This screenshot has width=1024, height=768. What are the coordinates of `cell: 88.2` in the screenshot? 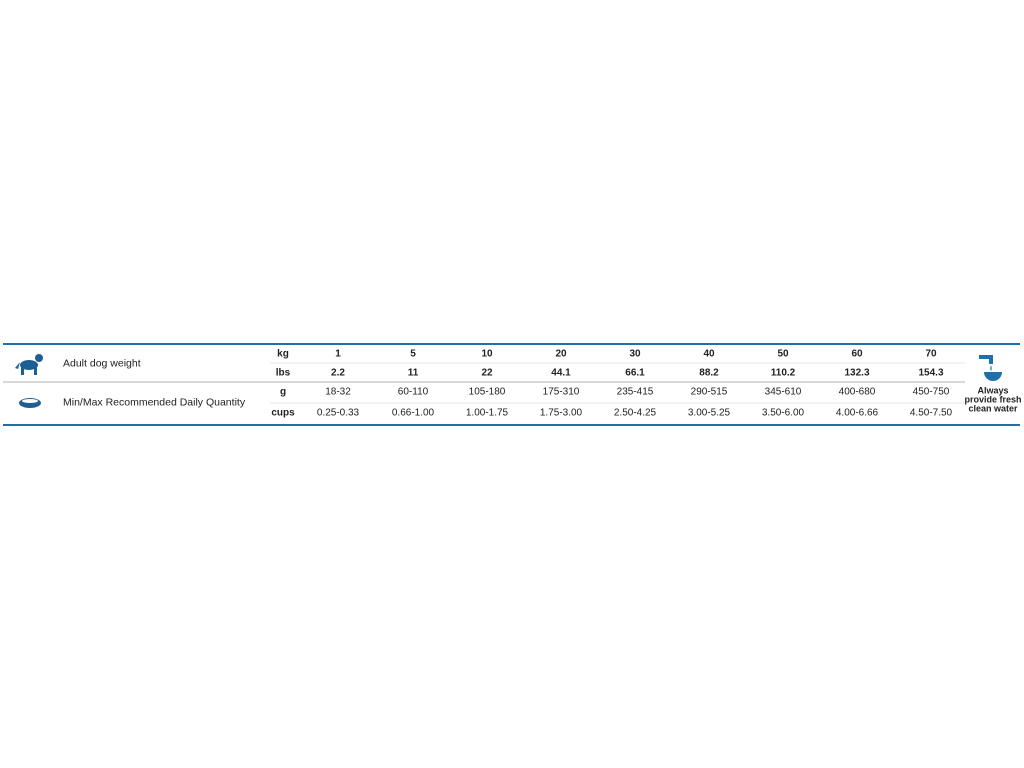 It's located at (709, 373).